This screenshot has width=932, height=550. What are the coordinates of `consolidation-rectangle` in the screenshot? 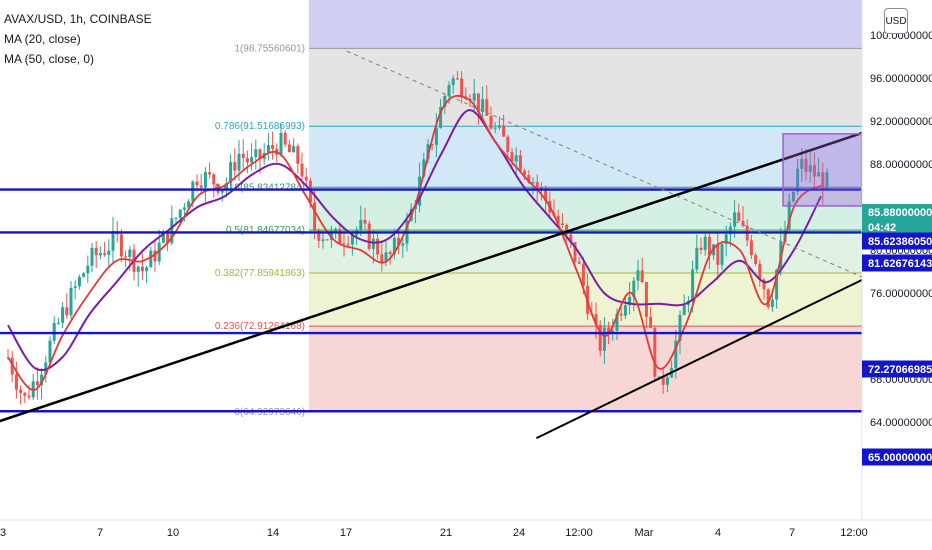 It's located at (822, 170).